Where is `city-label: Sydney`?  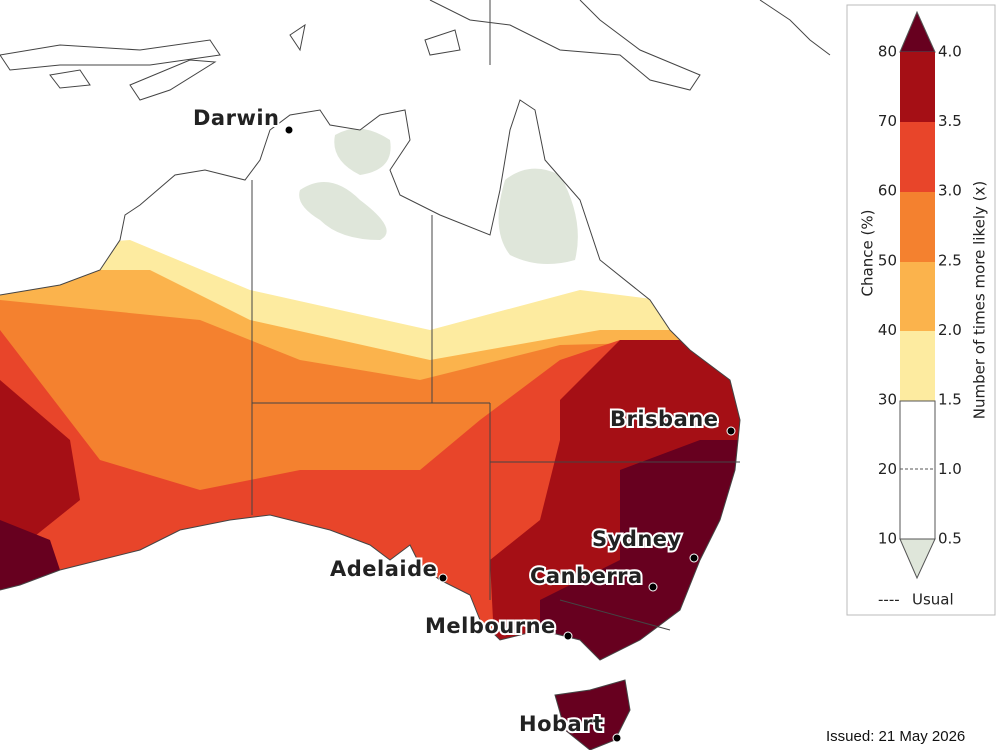
city-label: Sydney is located at coordinates (637, 539).